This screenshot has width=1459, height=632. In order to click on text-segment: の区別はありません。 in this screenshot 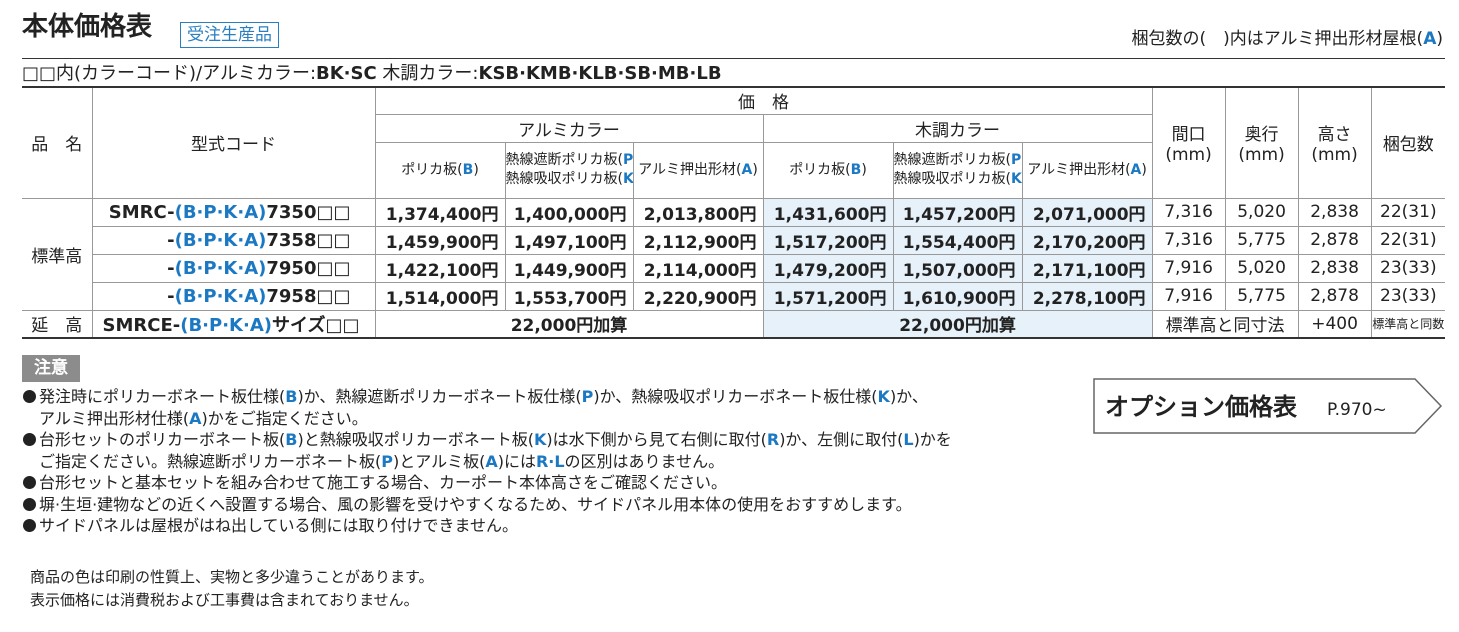, I will do `click(644, 461)`.